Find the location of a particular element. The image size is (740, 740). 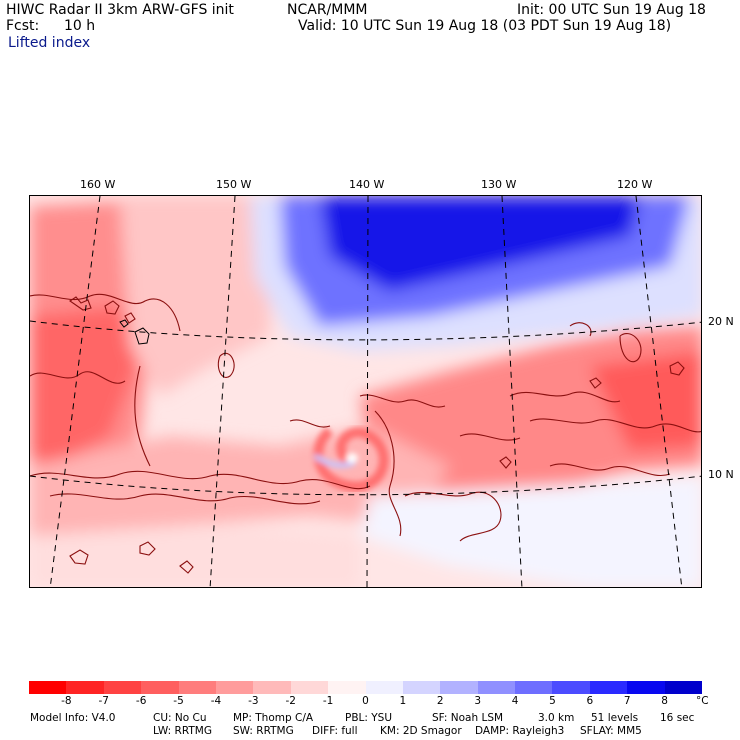

time-step: 16 sec is located at coordinates (677, 718).